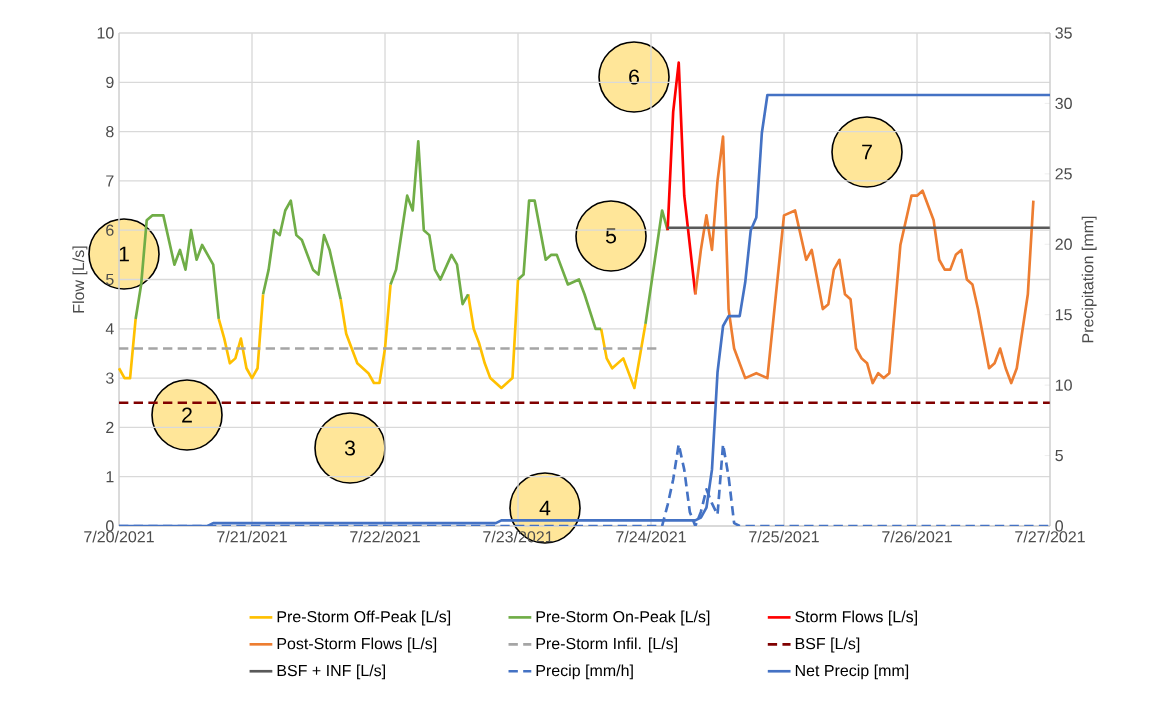  Describe the element at coordinates (611, 236) in the screenshot. I see `annotation: 5` at that location.